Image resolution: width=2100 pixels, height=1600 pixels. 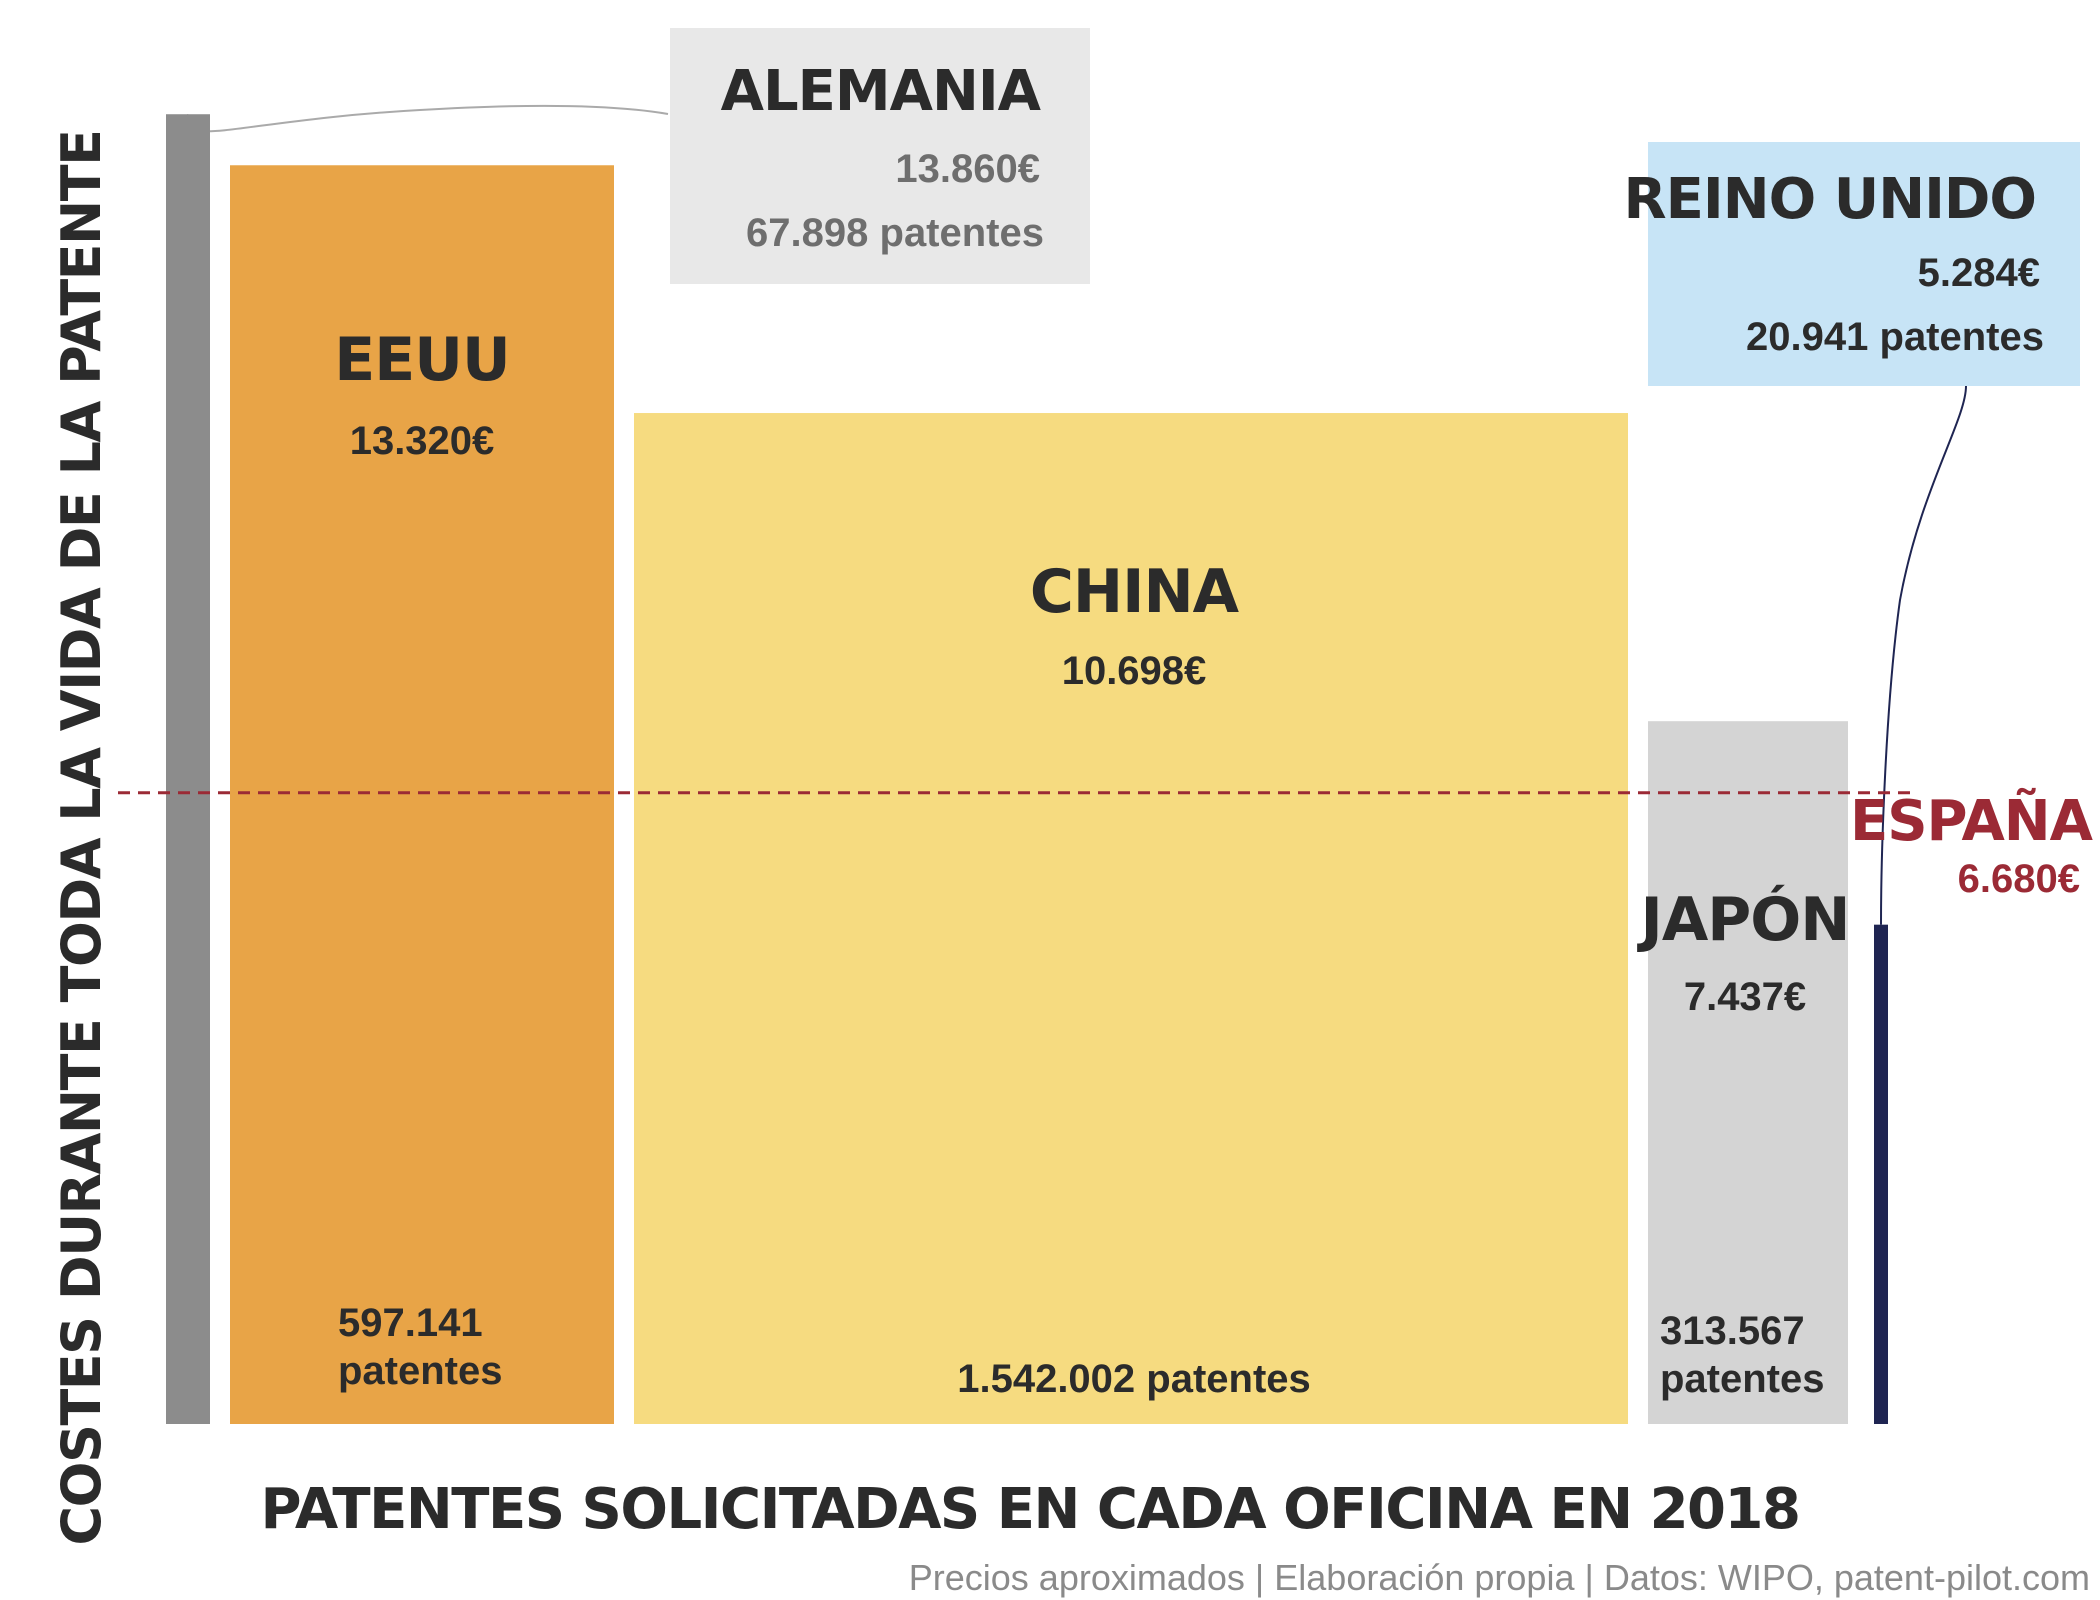 What do you see at coordinates (1134, 1379) in the screenshot?
I see `china-patents-label: 1.542.002 patentes` at bounding box center [1134, 1379].